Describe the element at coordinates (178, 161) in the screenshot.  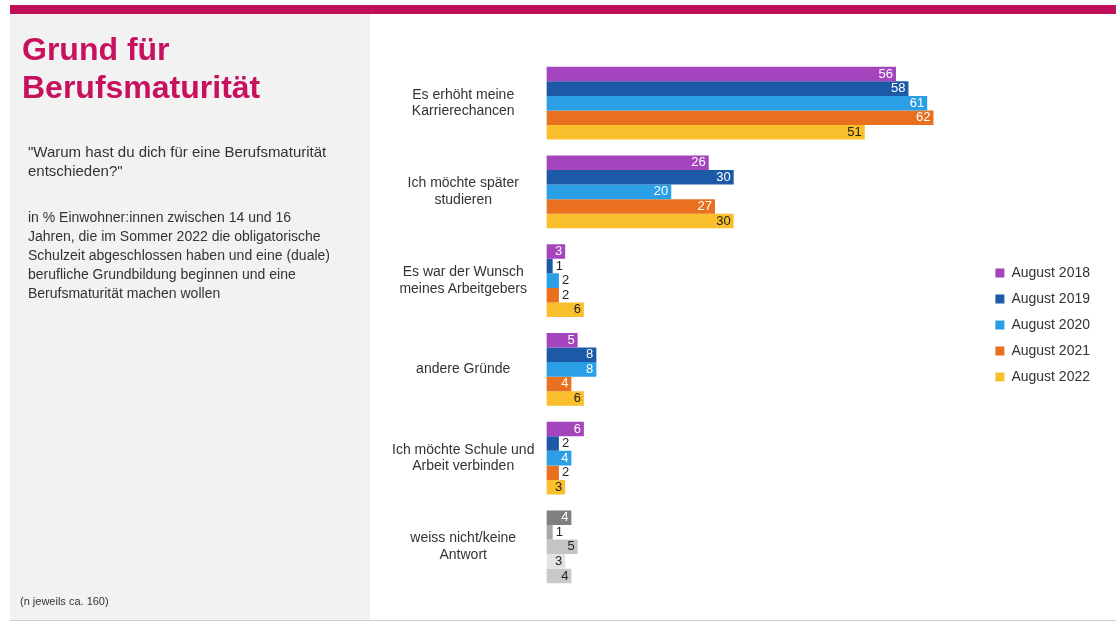
I see `text: "Warum hast du dich für eine Berufsmaturität entschieden?"` at that location.